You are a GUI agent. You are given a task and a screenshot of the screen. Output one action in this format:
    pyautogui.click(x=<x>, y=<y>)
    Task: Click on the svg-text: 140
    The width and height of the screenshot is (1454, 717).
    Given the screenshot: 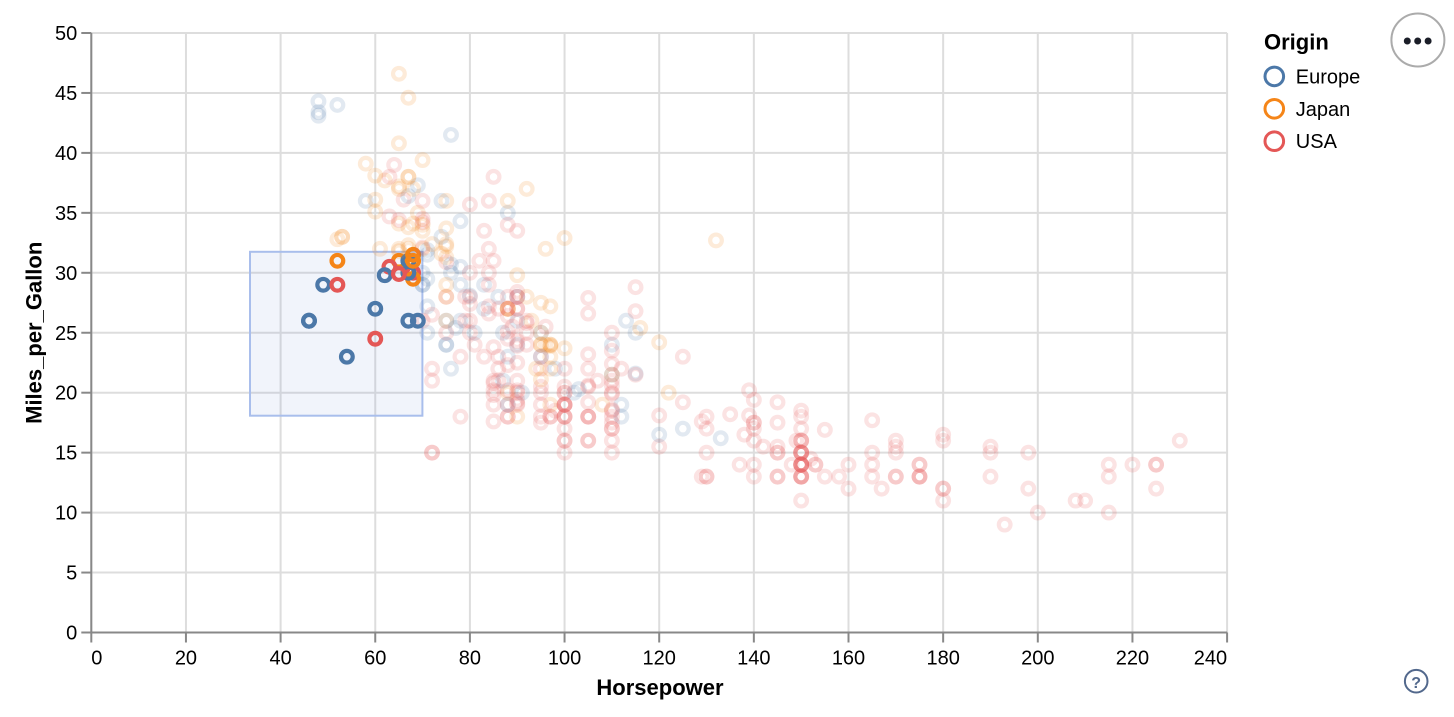 What is the action you would take?
    pyautogui.click(x=753, y=659)
    